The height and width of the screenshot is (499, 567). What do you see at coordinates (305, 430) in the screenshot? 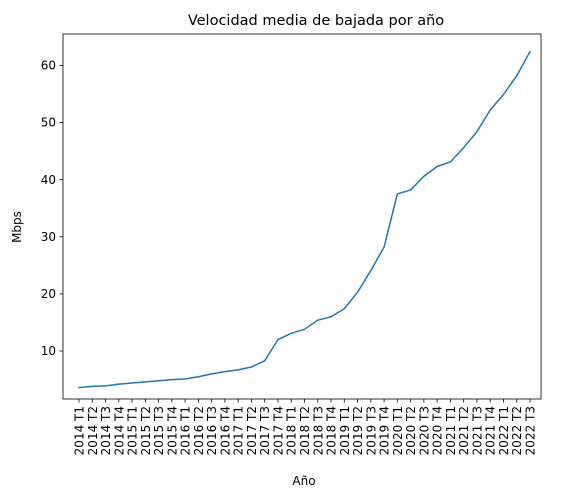
I see `x-tick-label: 2018 T2` at bounding box center [305, 430].